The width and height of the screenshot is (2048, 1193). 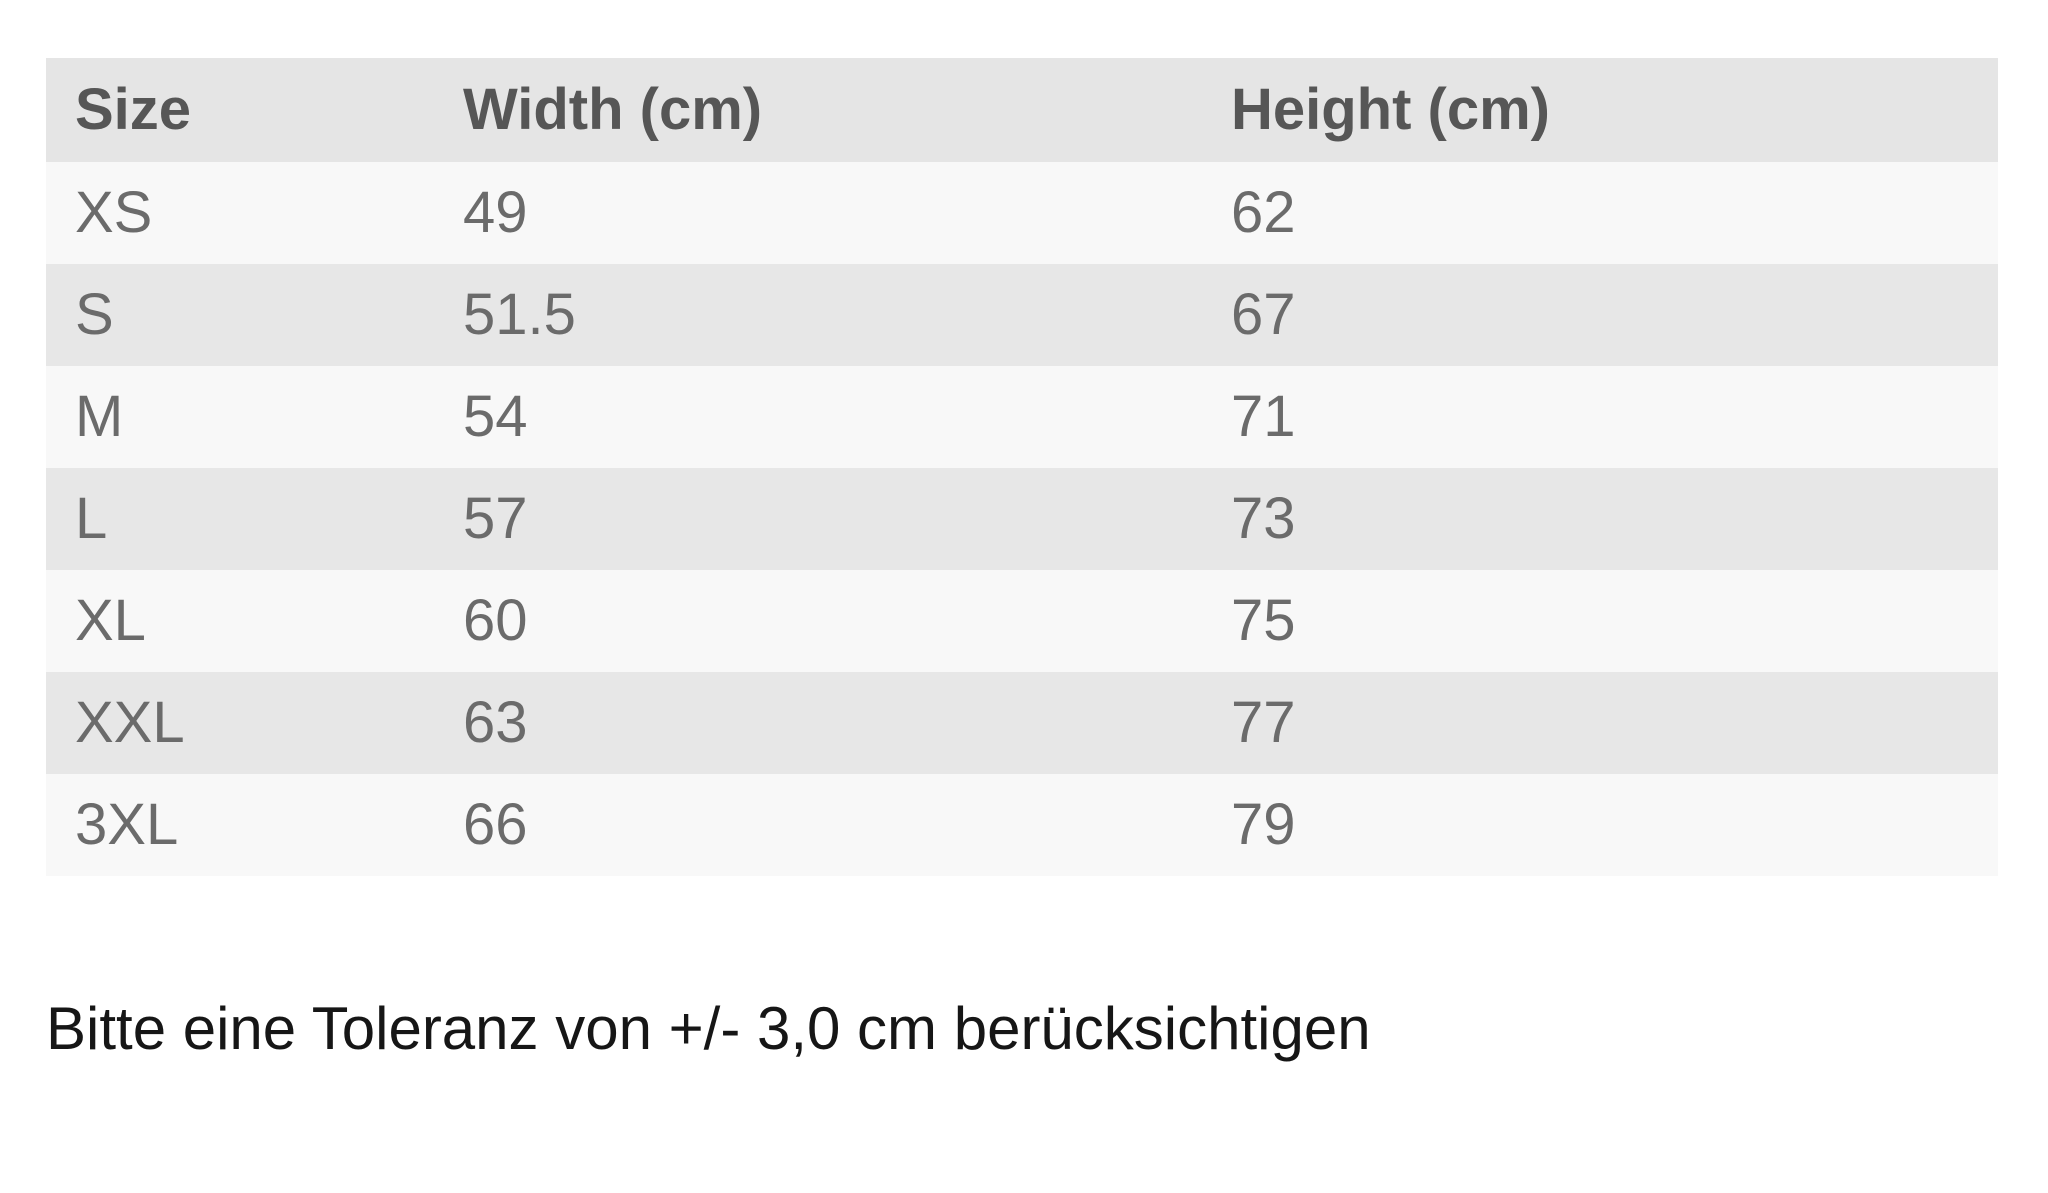 I want to click on size-cell: XL, so click(x=110, y=620).